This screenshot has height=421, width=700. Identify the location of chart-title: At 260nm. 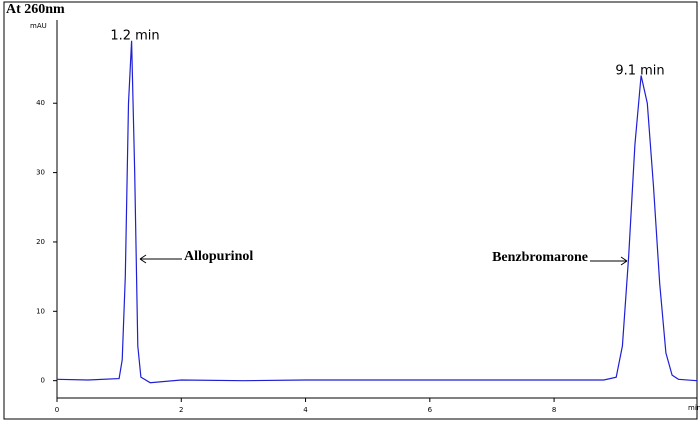
(35, 9).